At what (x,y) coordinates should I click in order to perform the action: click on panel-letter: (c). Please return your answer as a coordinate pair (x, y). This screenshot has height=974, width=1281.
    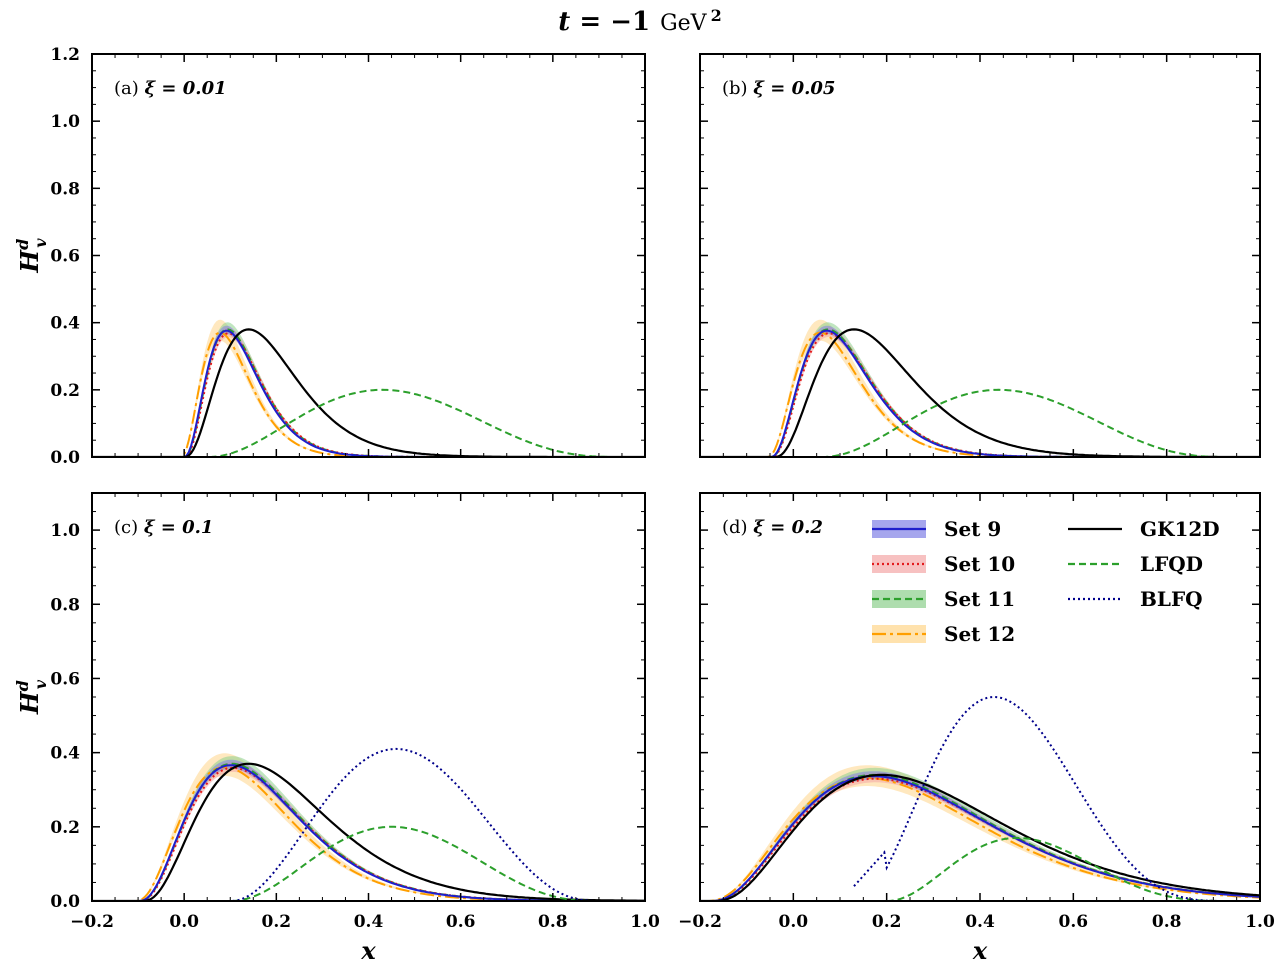
    Looking at the image, I should click on (129, 527).